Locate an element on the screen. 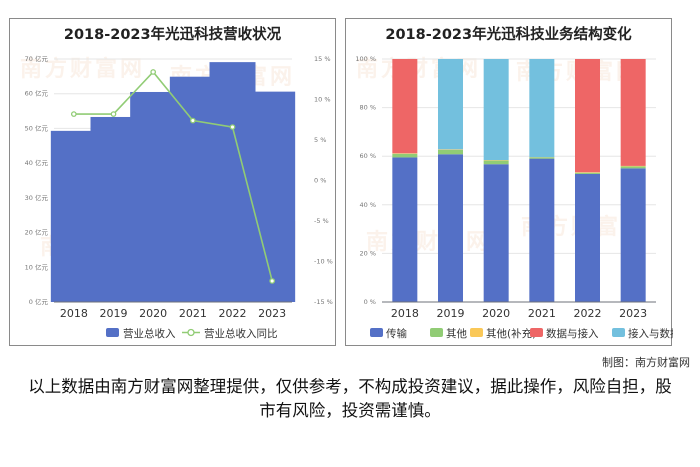 The image size is (700, 467). right-axis-tick-label: 15 % is located at coordinates (322, 59).